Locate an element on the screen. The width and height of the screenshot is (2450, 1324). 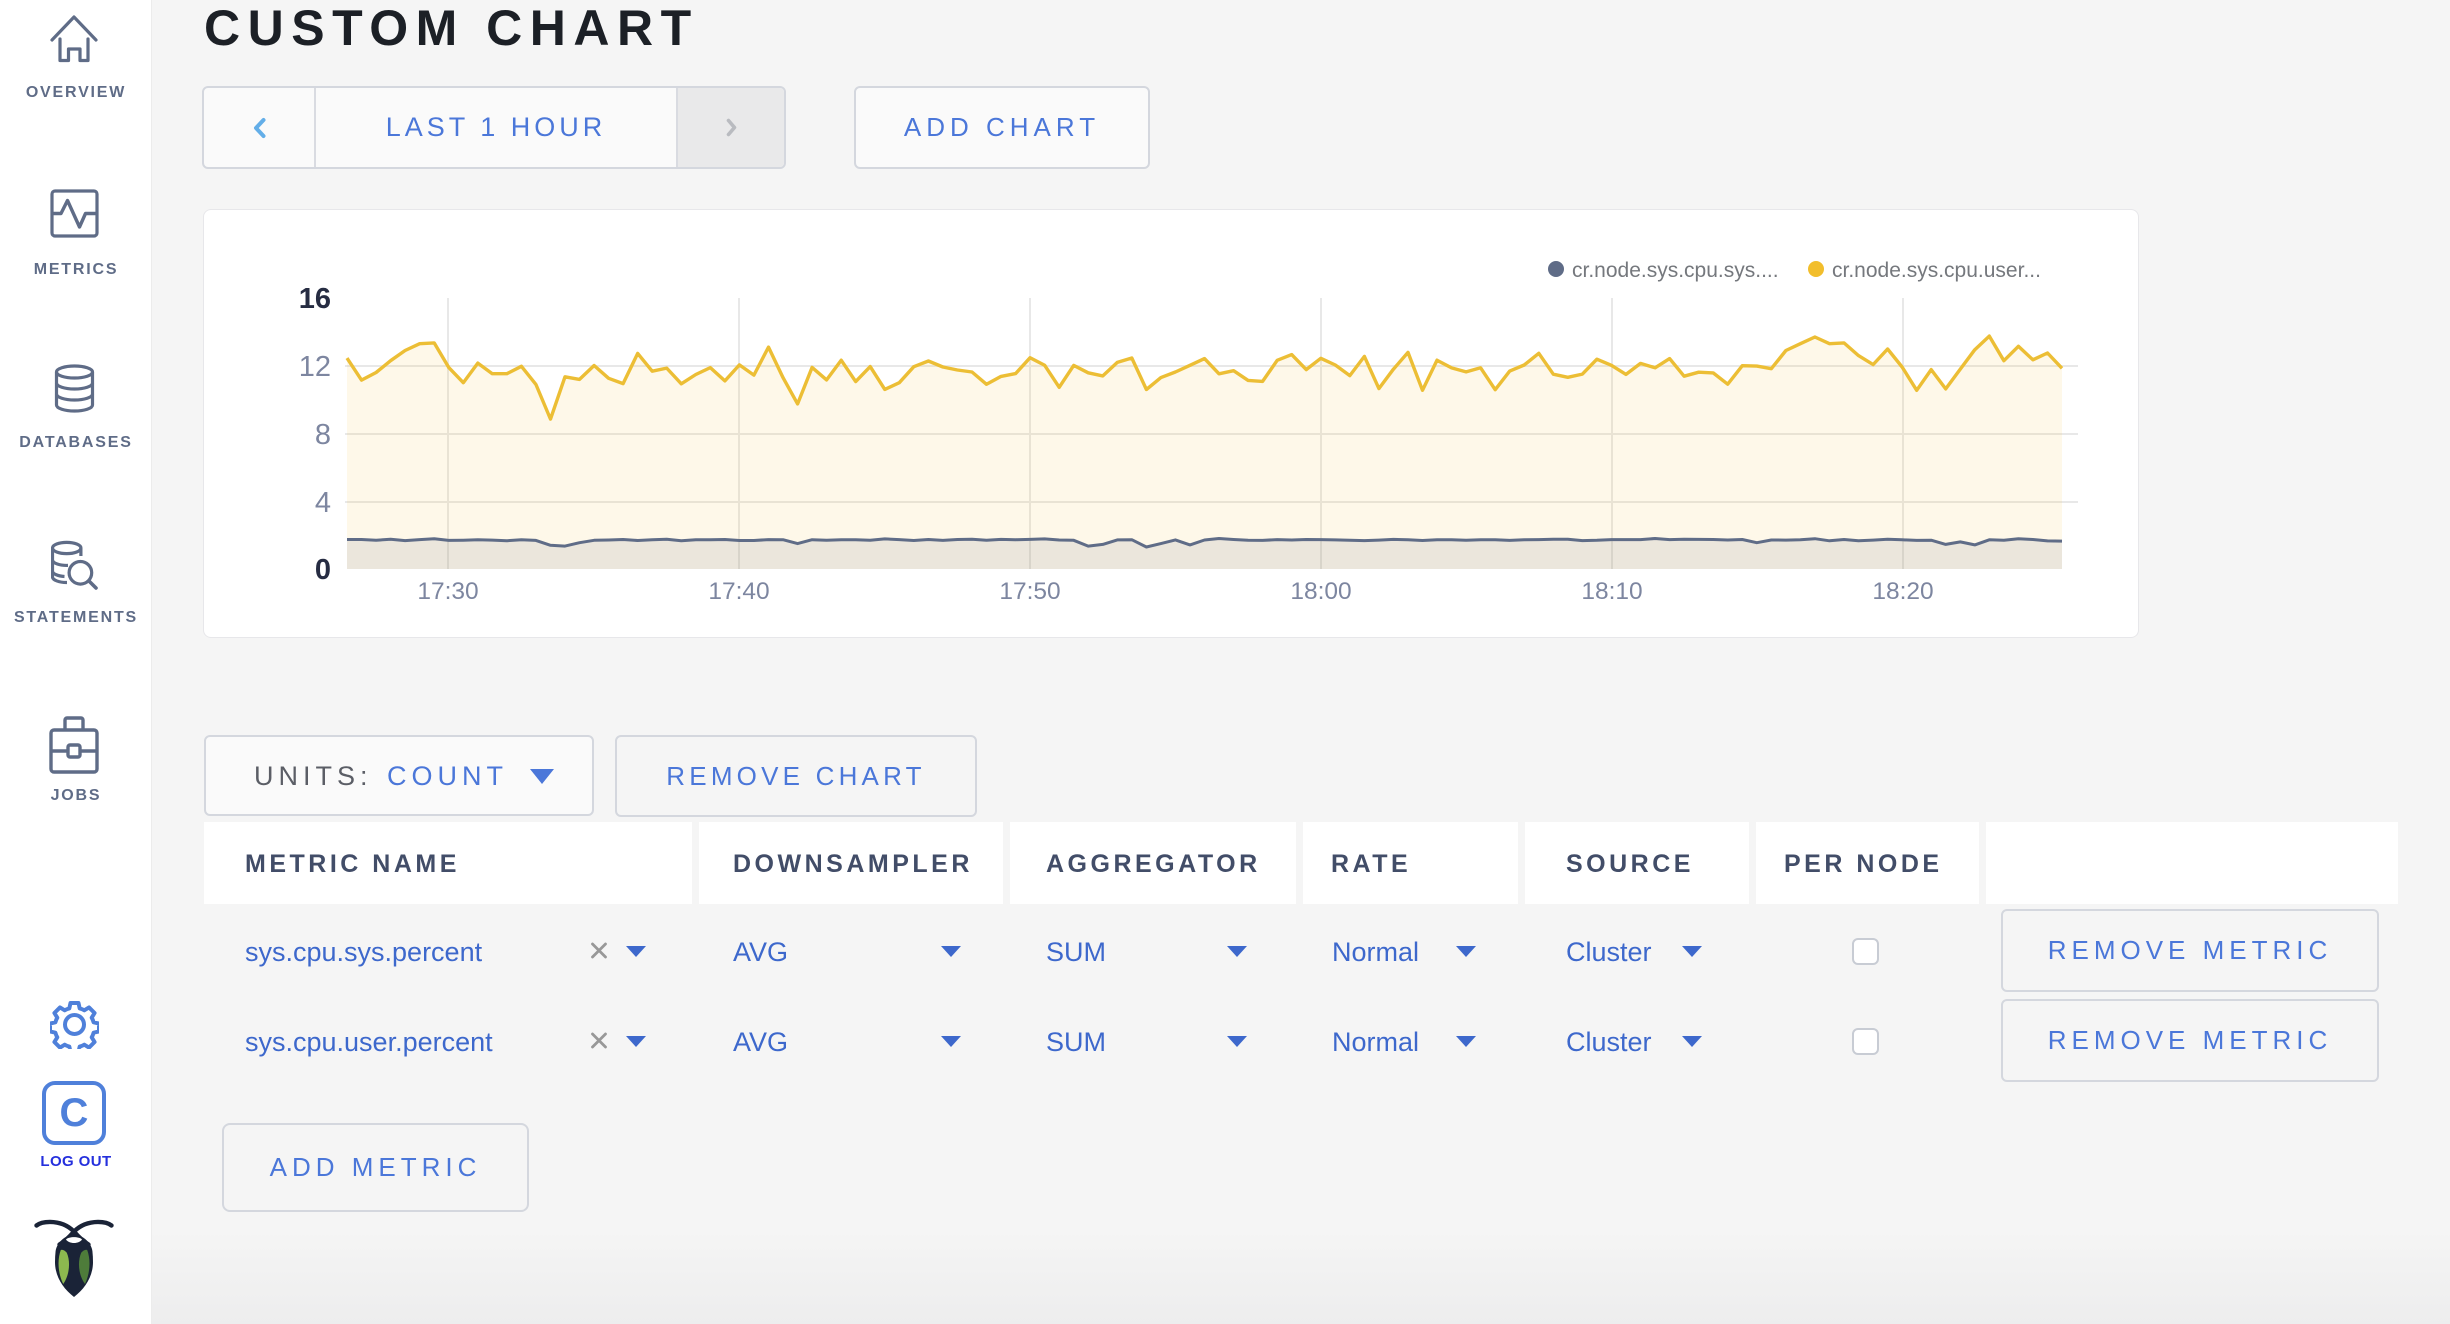
svg-text: 18:20 is located at coordinates (1902, 591).